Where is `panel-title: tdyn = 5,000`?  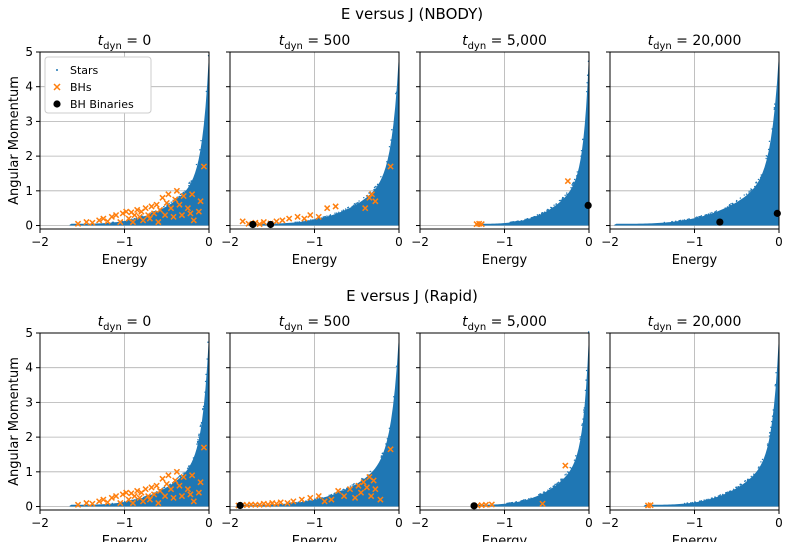 panel-title: tdyn = 5,000 is located at coordinates (504, 323).